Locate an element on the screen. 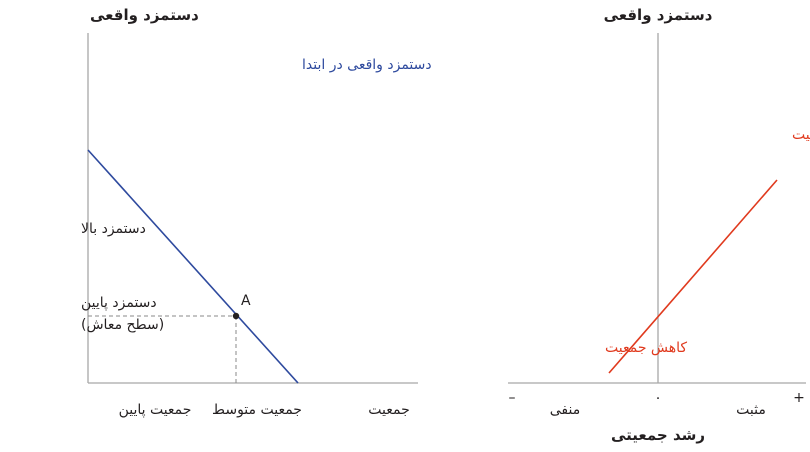 The image size is (810, 452). x-label-zero: ۰ is located at coordinates (658, 398).